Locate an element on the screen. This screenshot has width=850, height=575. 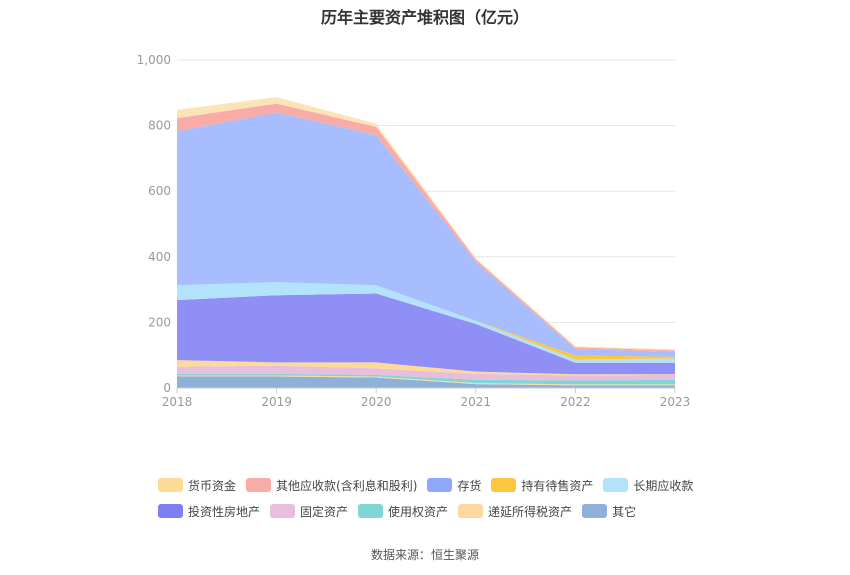
legend-label: 递延所得税资产 is located at coordinates (530, 511).